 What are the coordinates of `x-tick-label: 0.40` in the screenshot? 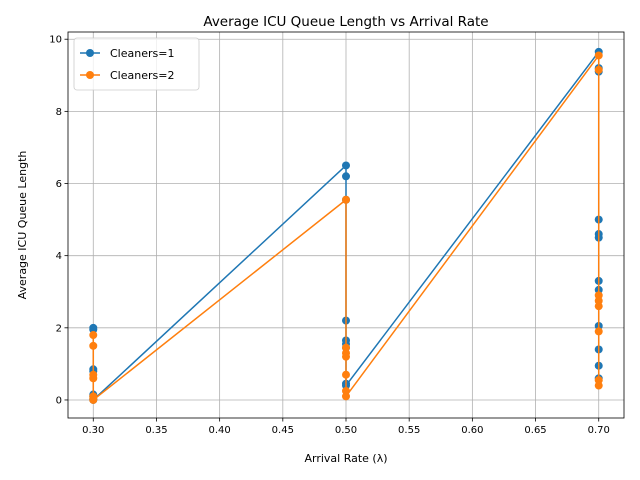 It's located at (220, 430).